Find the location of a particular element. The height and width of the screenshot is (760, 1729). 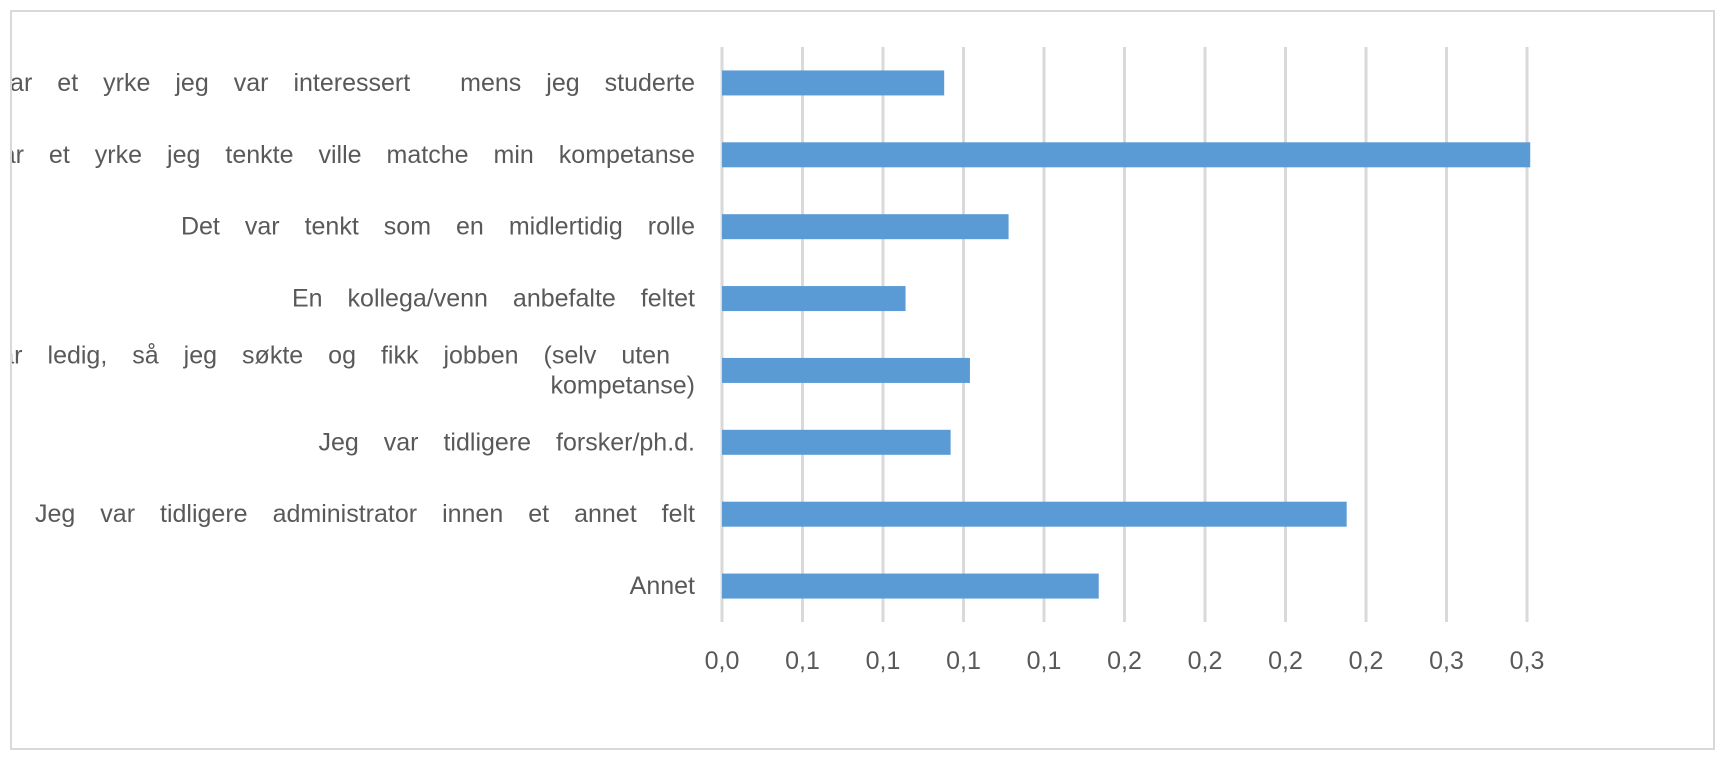

x-axis-tick-labels: 0,0 0,1 0,1 0,1 0,1 0,2 0,2 0,2 0,2 0,3 0,3 is located at coordinates (1125, 661).